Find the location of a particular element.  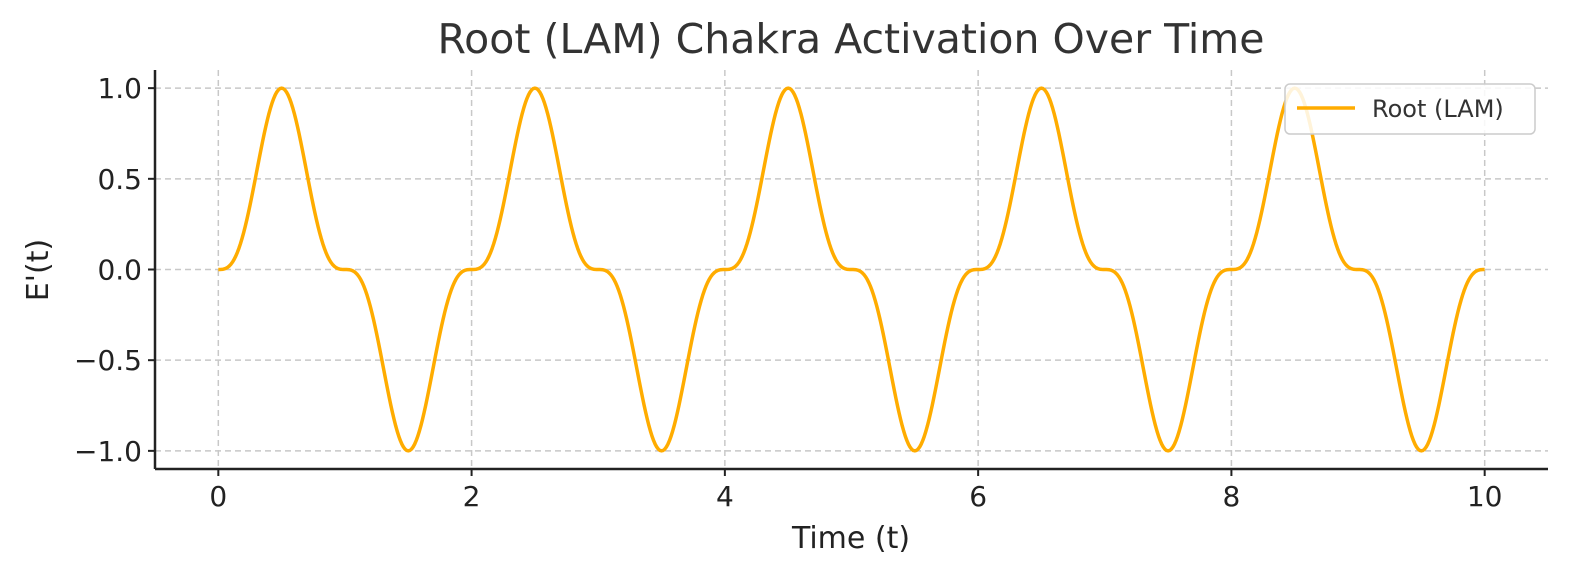

x-tick-label: 4 is located at coordinates (725, 496).